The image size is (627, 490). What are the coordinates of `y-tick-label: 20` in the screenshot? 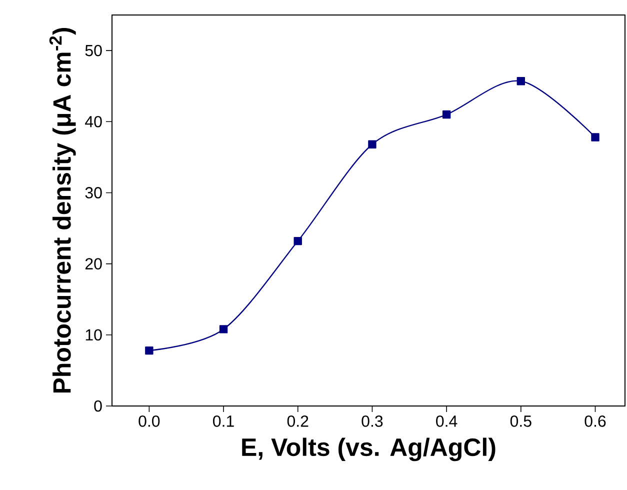 It's located at (93, 264).